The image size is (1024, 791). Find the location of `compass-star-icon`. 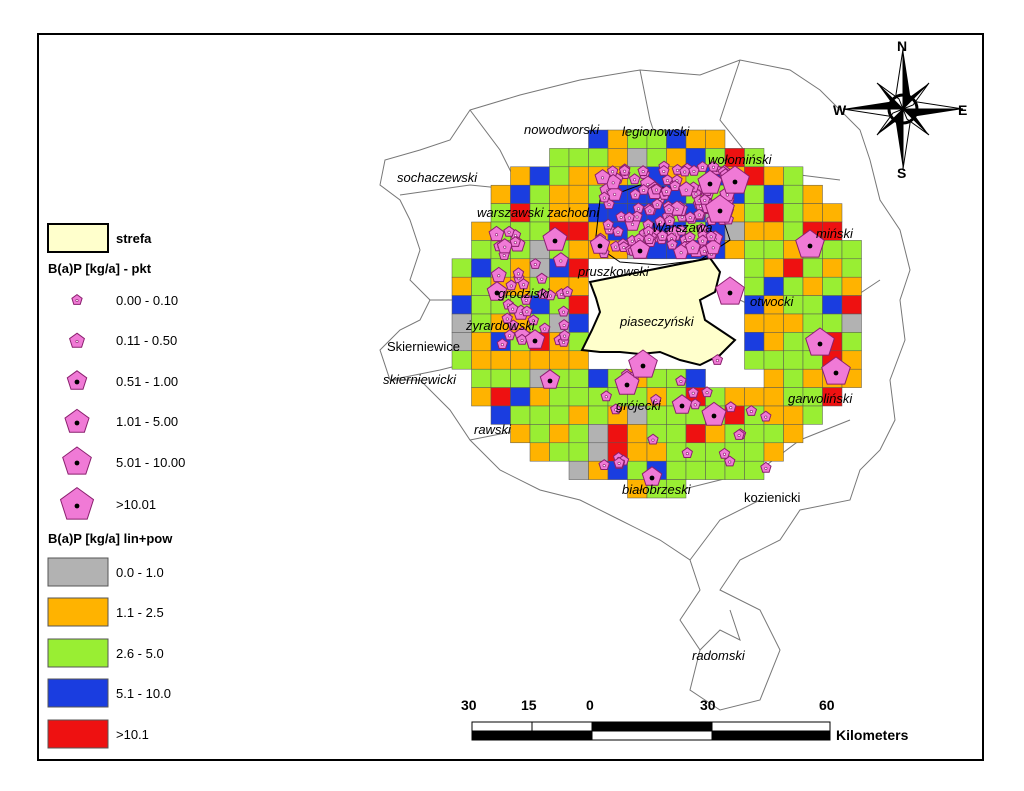

compass-star-icon is located at coordinates (903, 109).